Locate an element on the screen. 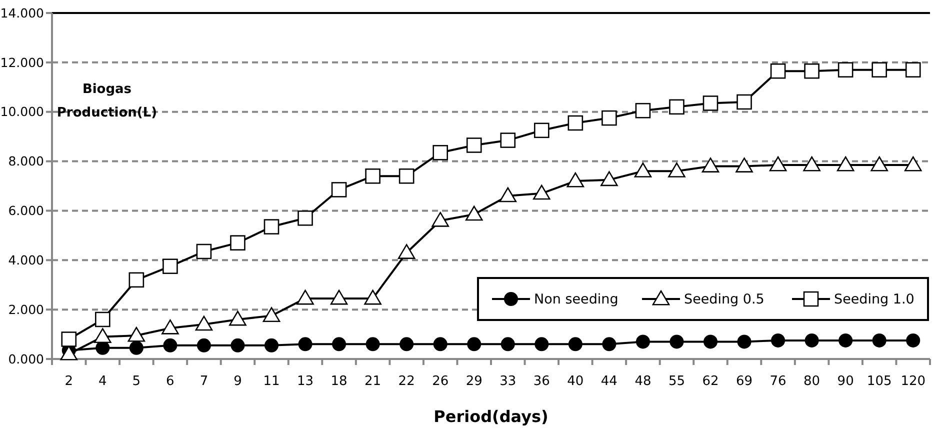 The width and height of the screenshot is (940, 434). x-tick-label: 76 is located at coordinates (778, 381).